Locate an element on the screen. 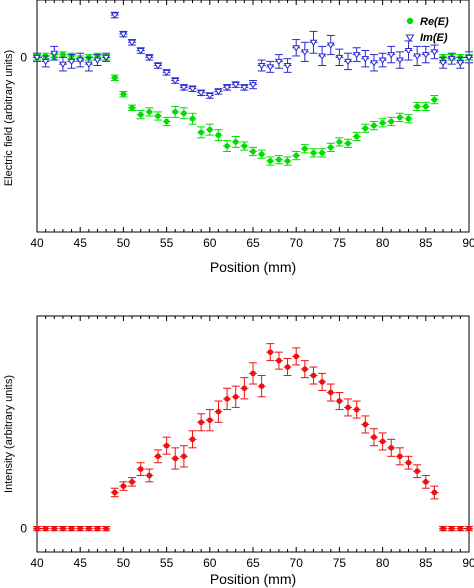 Image resolution: width=474 pixels, height=588 pixels. x-tick-label: 75 is located at coordinates (340, 563).